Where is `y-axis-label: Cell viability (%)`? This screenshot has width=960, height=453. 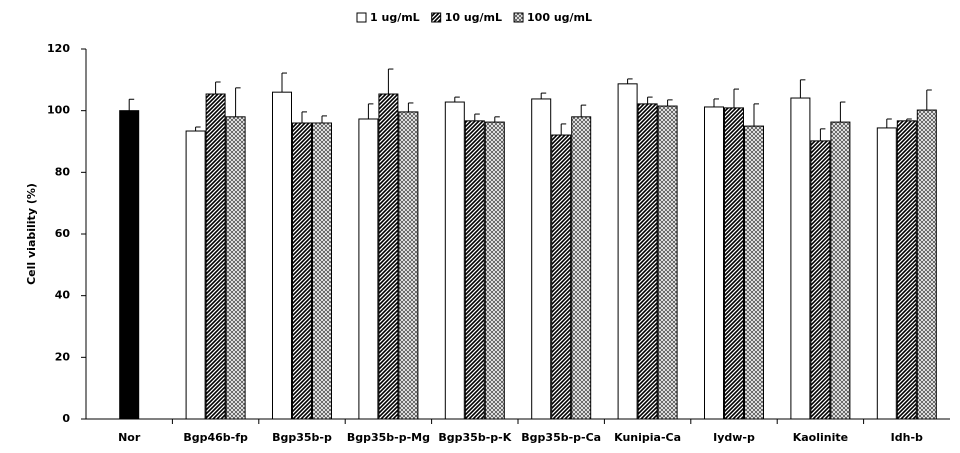
y-axis-label: Cell viability (%) is located at coordinates (31, 234).